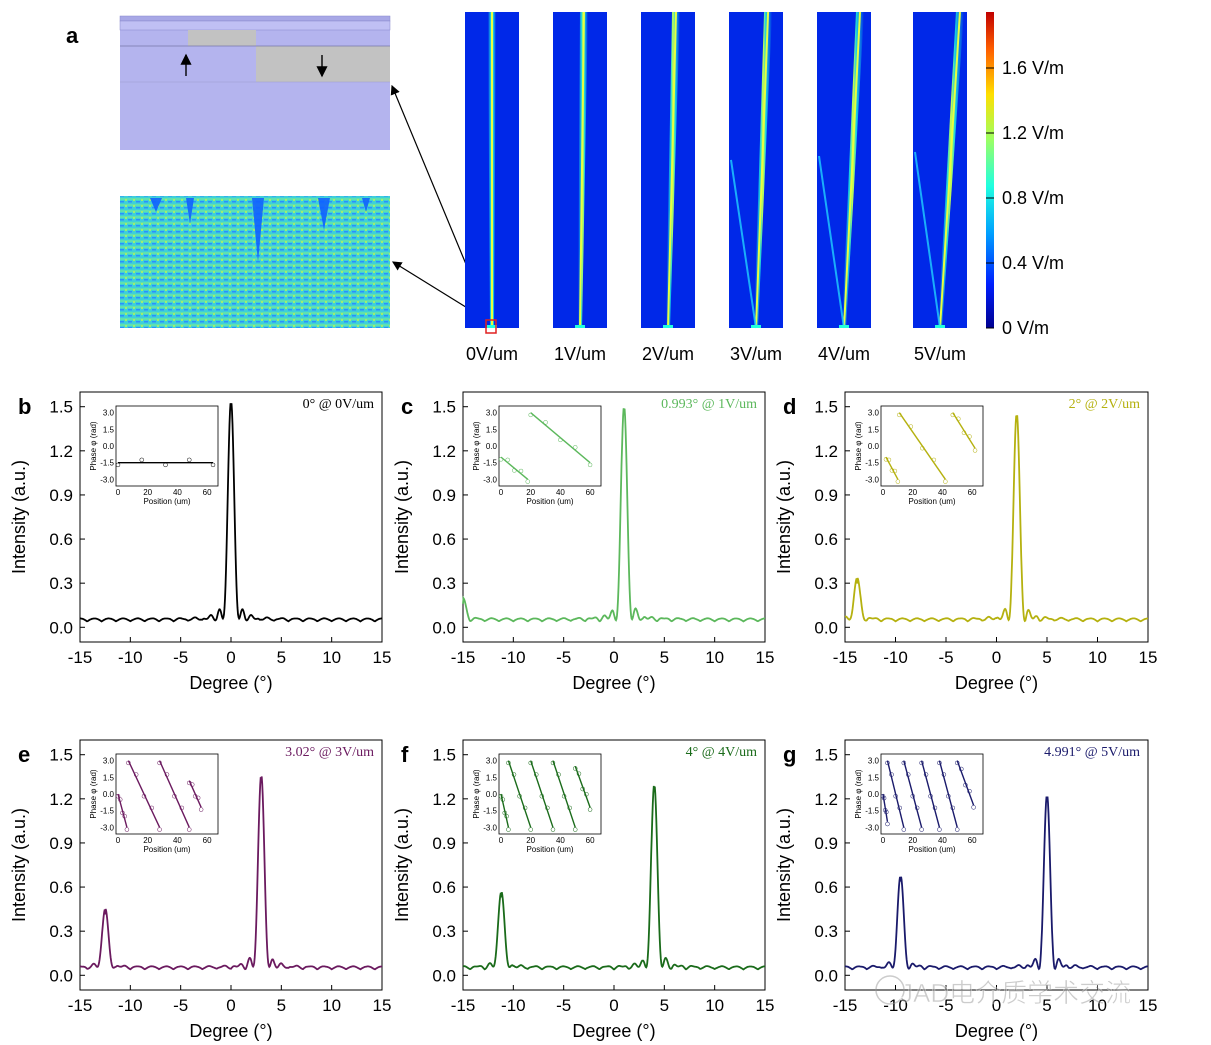 The image size is (1211, 1045). I want to click on y-tick-label: 0.6, so click(826, 539).